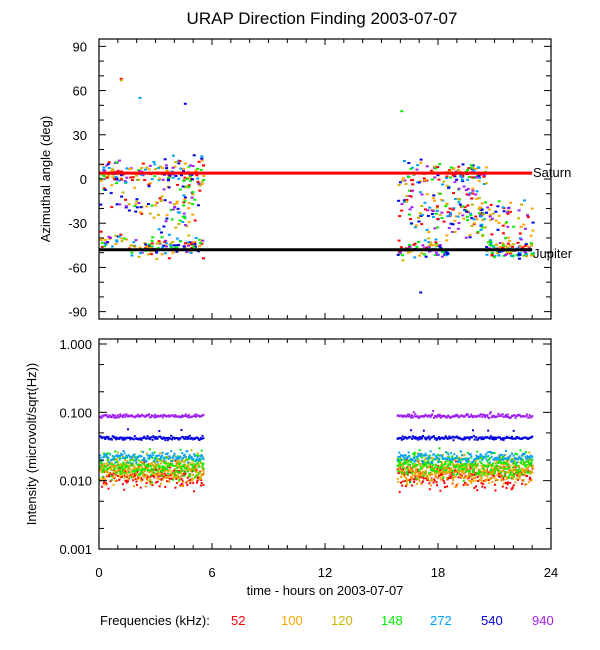  What do you see at coordinates (75, 344) in the screenshot?
I see `intensity-tick-label: 1.000` at bounding box center [75, 344].